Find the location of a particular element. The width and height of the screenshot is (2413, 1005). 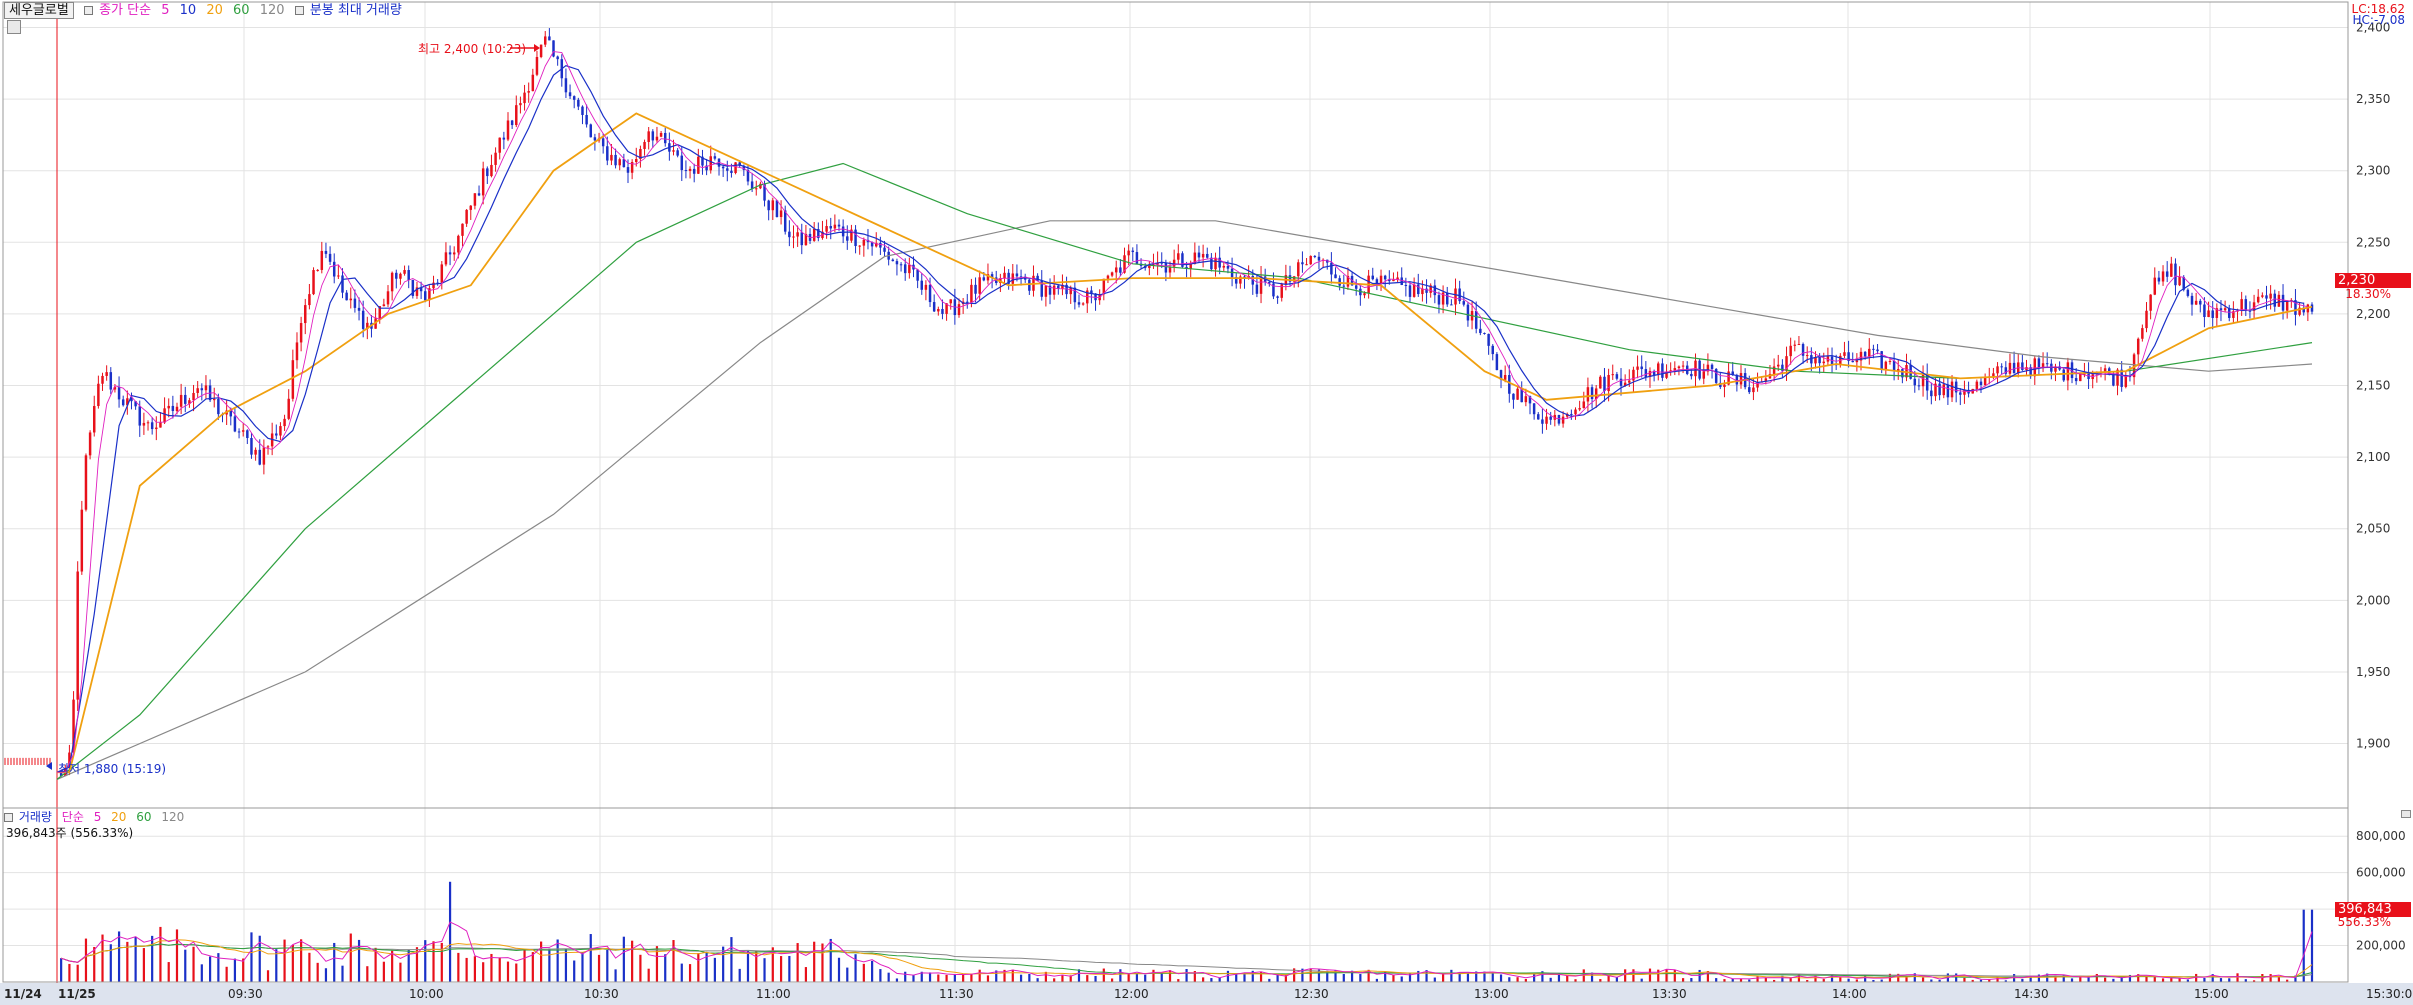

indicator-toggle-icon is located at coordinates (299, 10).